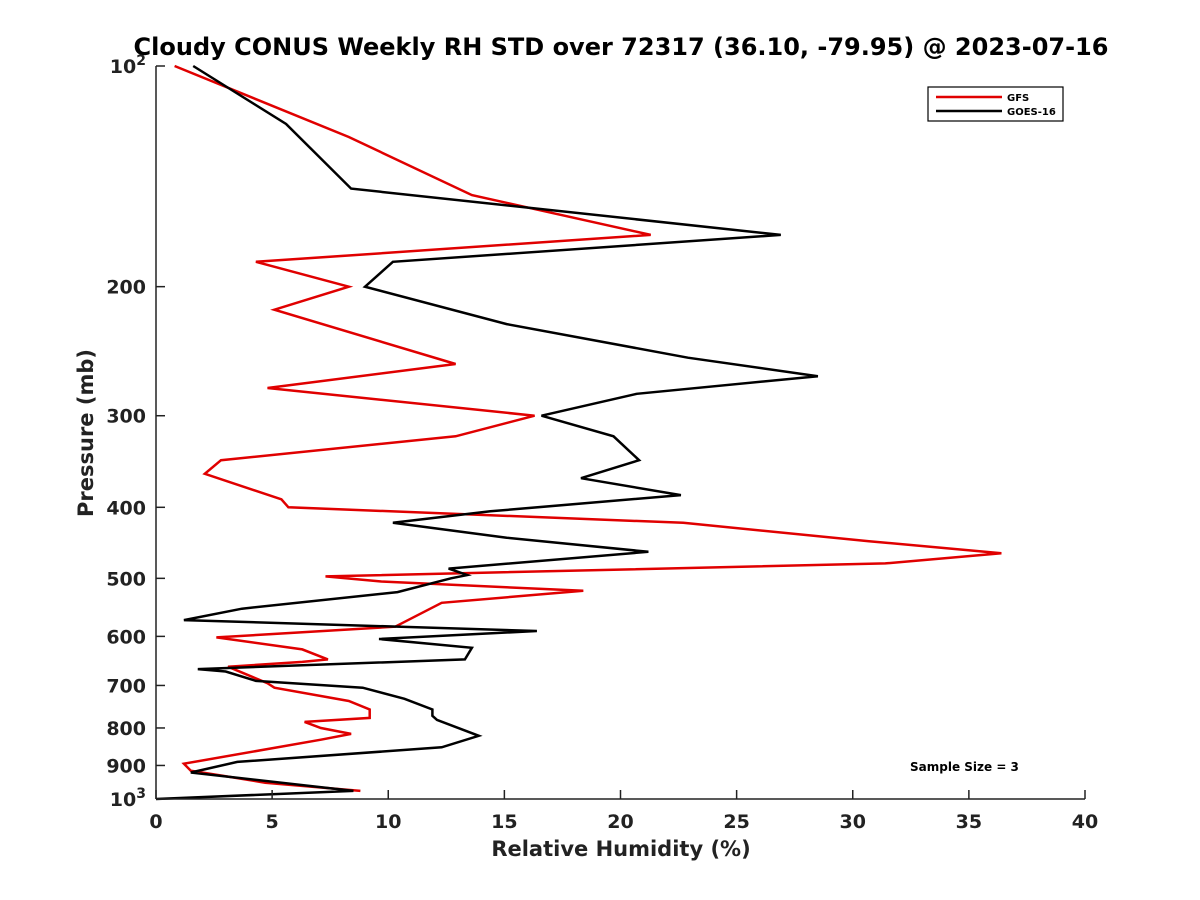 The width and height of the screenshot is (1200, 900). I want to click on x-tick-label: 30, so click(853, 822).